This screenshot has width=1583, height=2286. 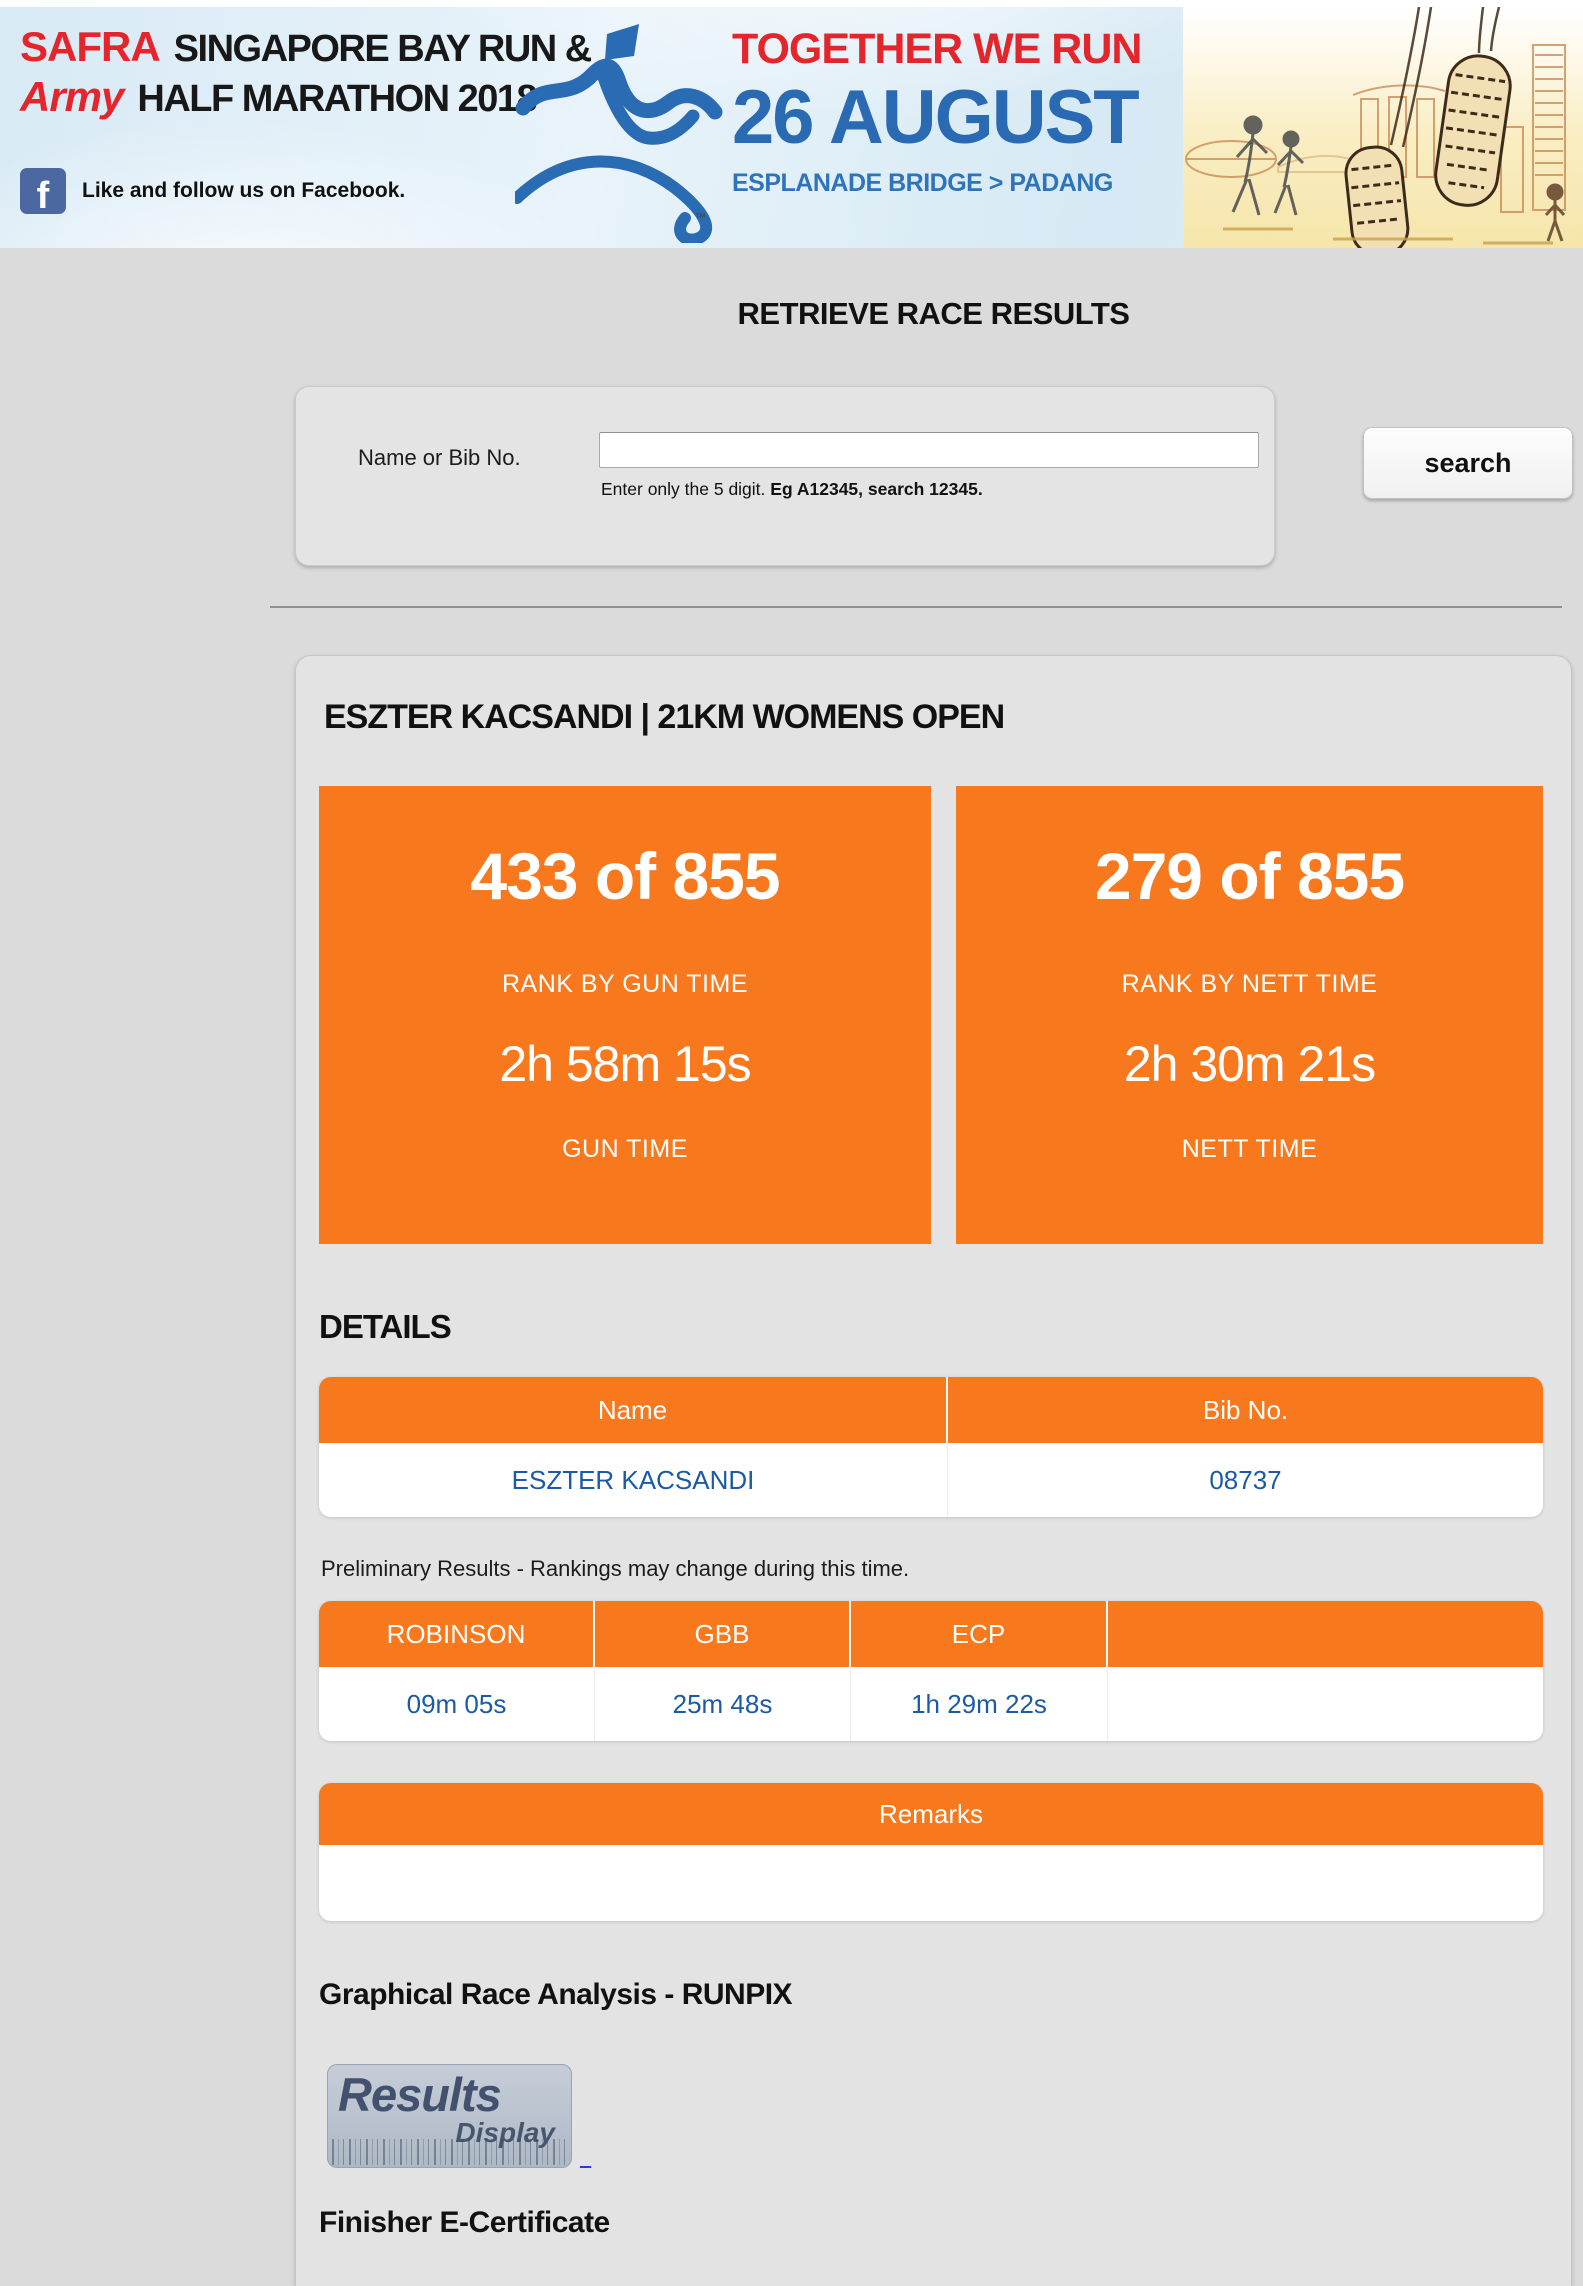 What do you see at coordinates (505, 2132) in the screenshot?
I see `results-display-line2: Display` at bounding box center [505, 2132].